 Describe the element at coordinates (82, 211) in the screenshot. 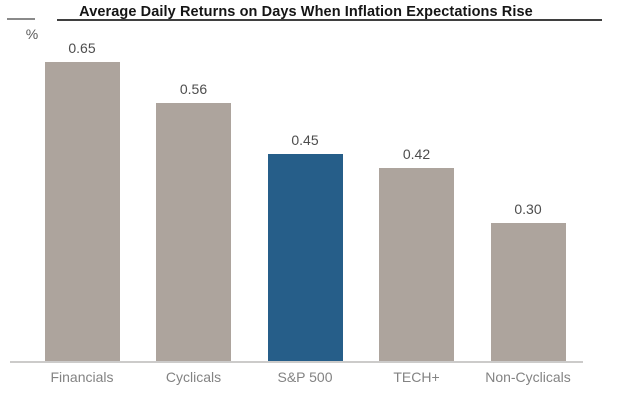

I see `bar-financials` at that location.